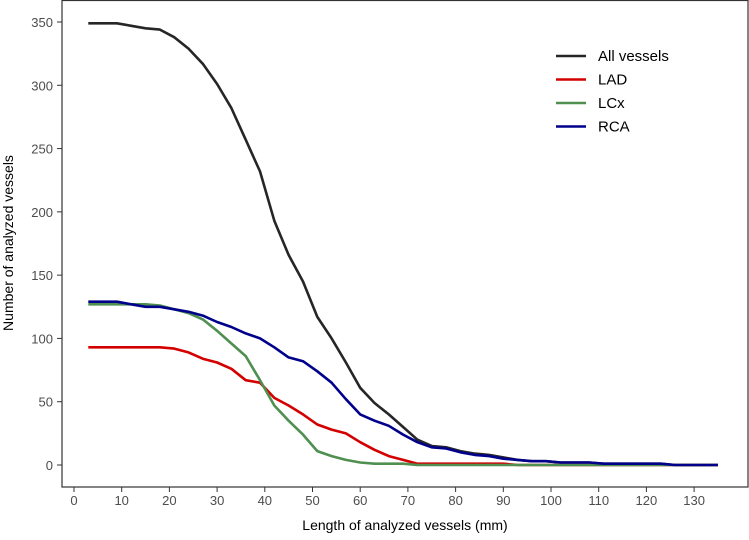 This screenshot has width=749, height=540. Describe the element at coordinates (42, 275) in the screenshot. I see `y-tick-label: 150` at that location.